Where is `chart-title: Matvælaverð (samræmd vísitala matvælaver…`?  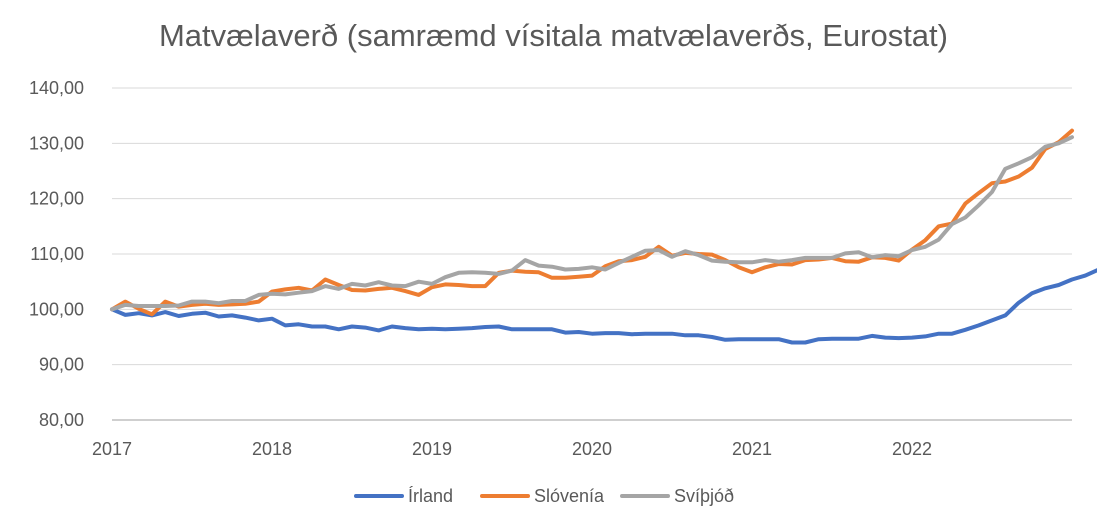
chart-title: Matvælaverð (samræmd vísitala matvælaver… is located at coordinates (553, 35).